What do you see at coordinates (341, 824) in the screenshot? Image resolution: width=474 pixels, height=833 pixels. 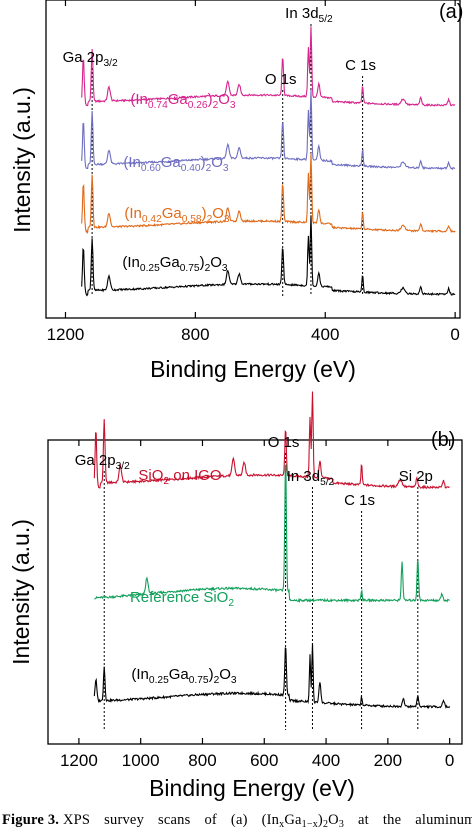 I see `caption-word: 3` at bounding box center [341, 824].